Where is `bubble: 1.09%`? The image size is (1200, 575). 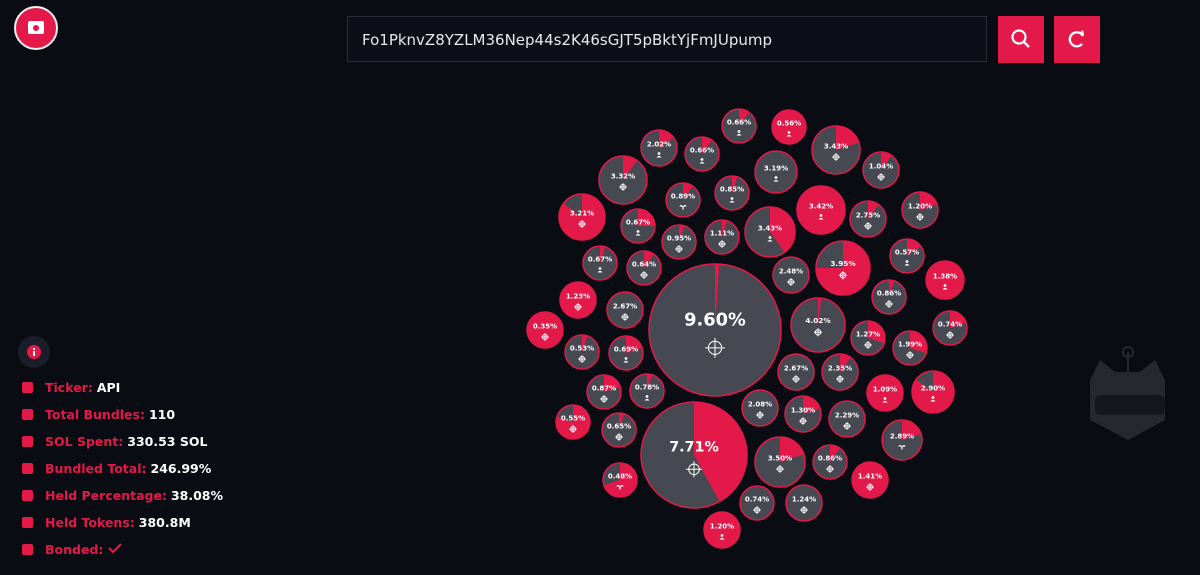 bubble: 1.09% is located at coordinates (885, 393).